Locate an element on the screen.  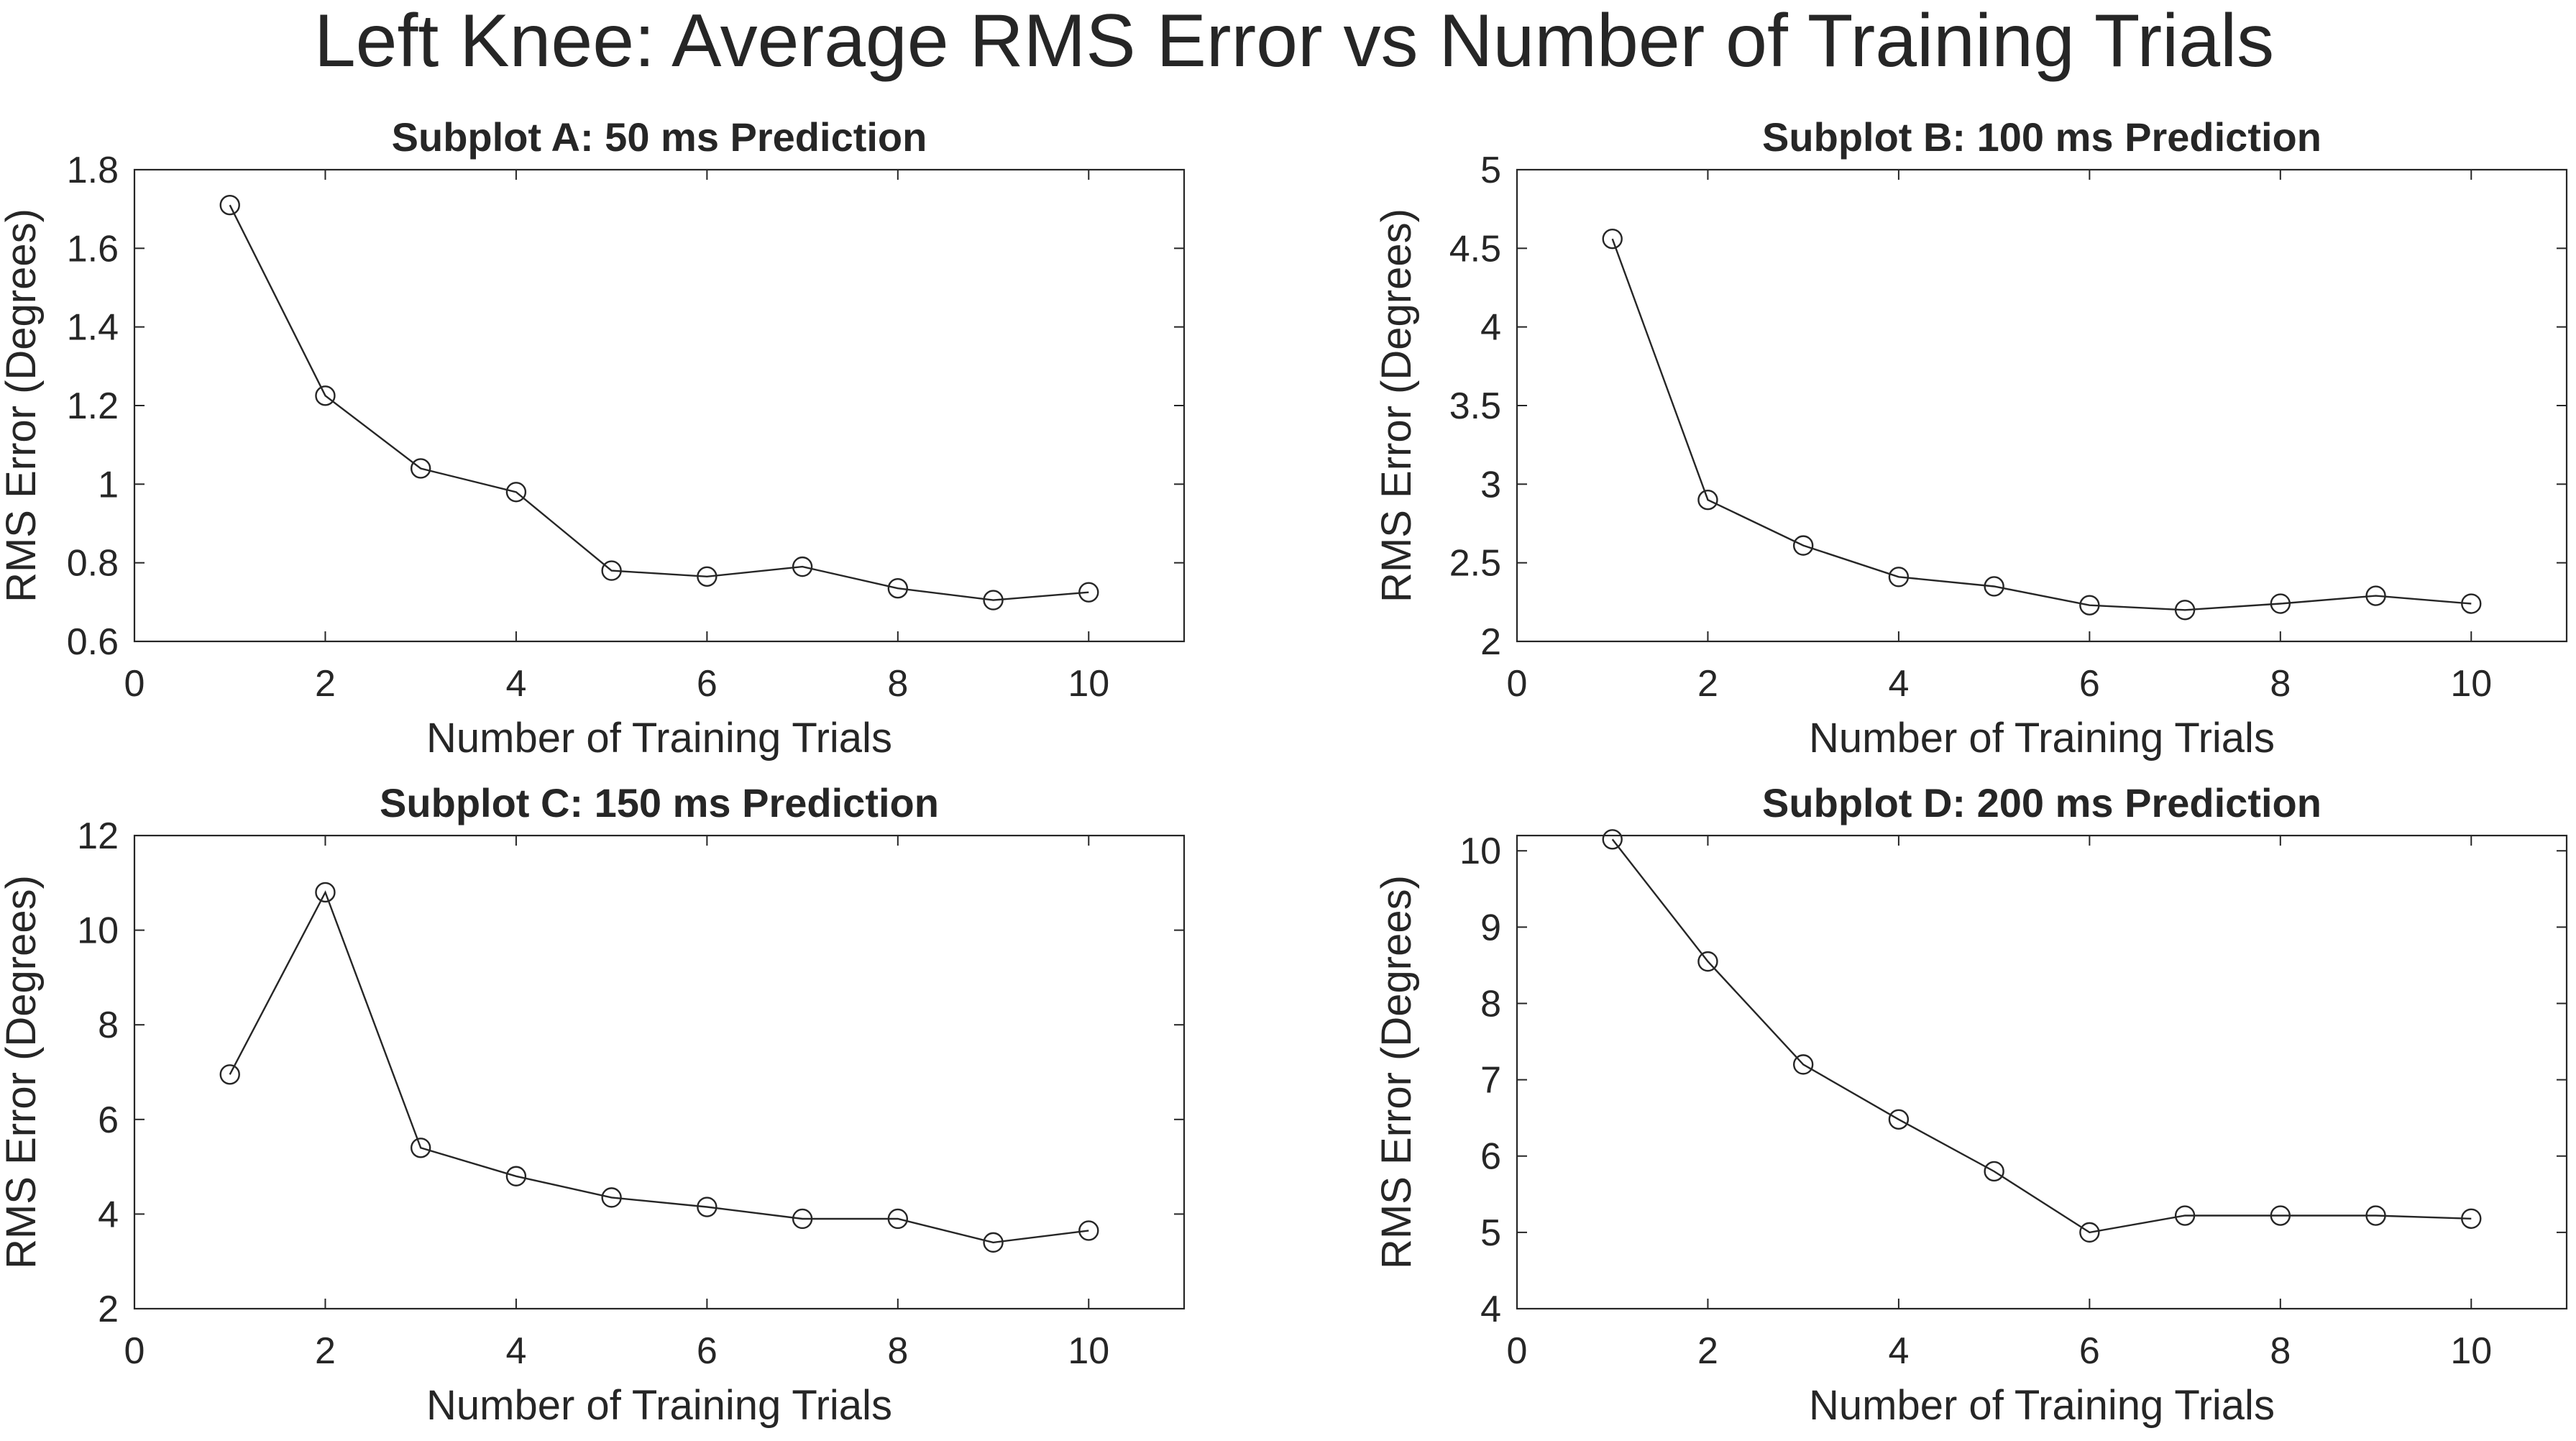
subplot-b-xtick-label: 6 is located at coordinates (2089, 684).